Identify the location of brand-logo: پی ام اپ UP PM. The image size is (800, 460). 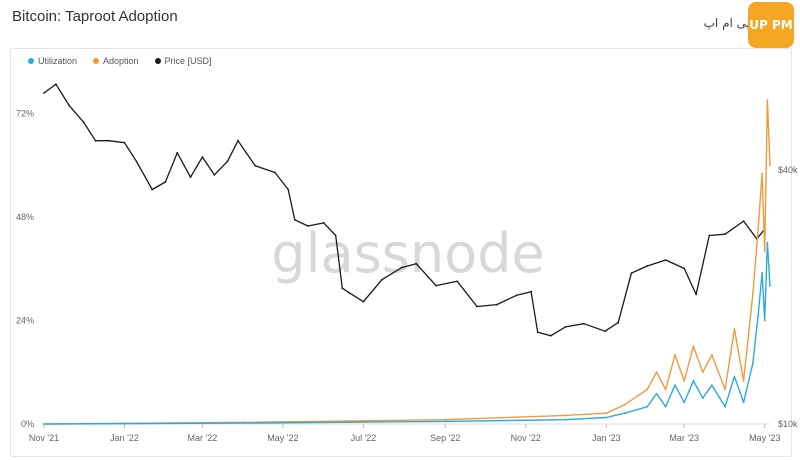
(734, 34).